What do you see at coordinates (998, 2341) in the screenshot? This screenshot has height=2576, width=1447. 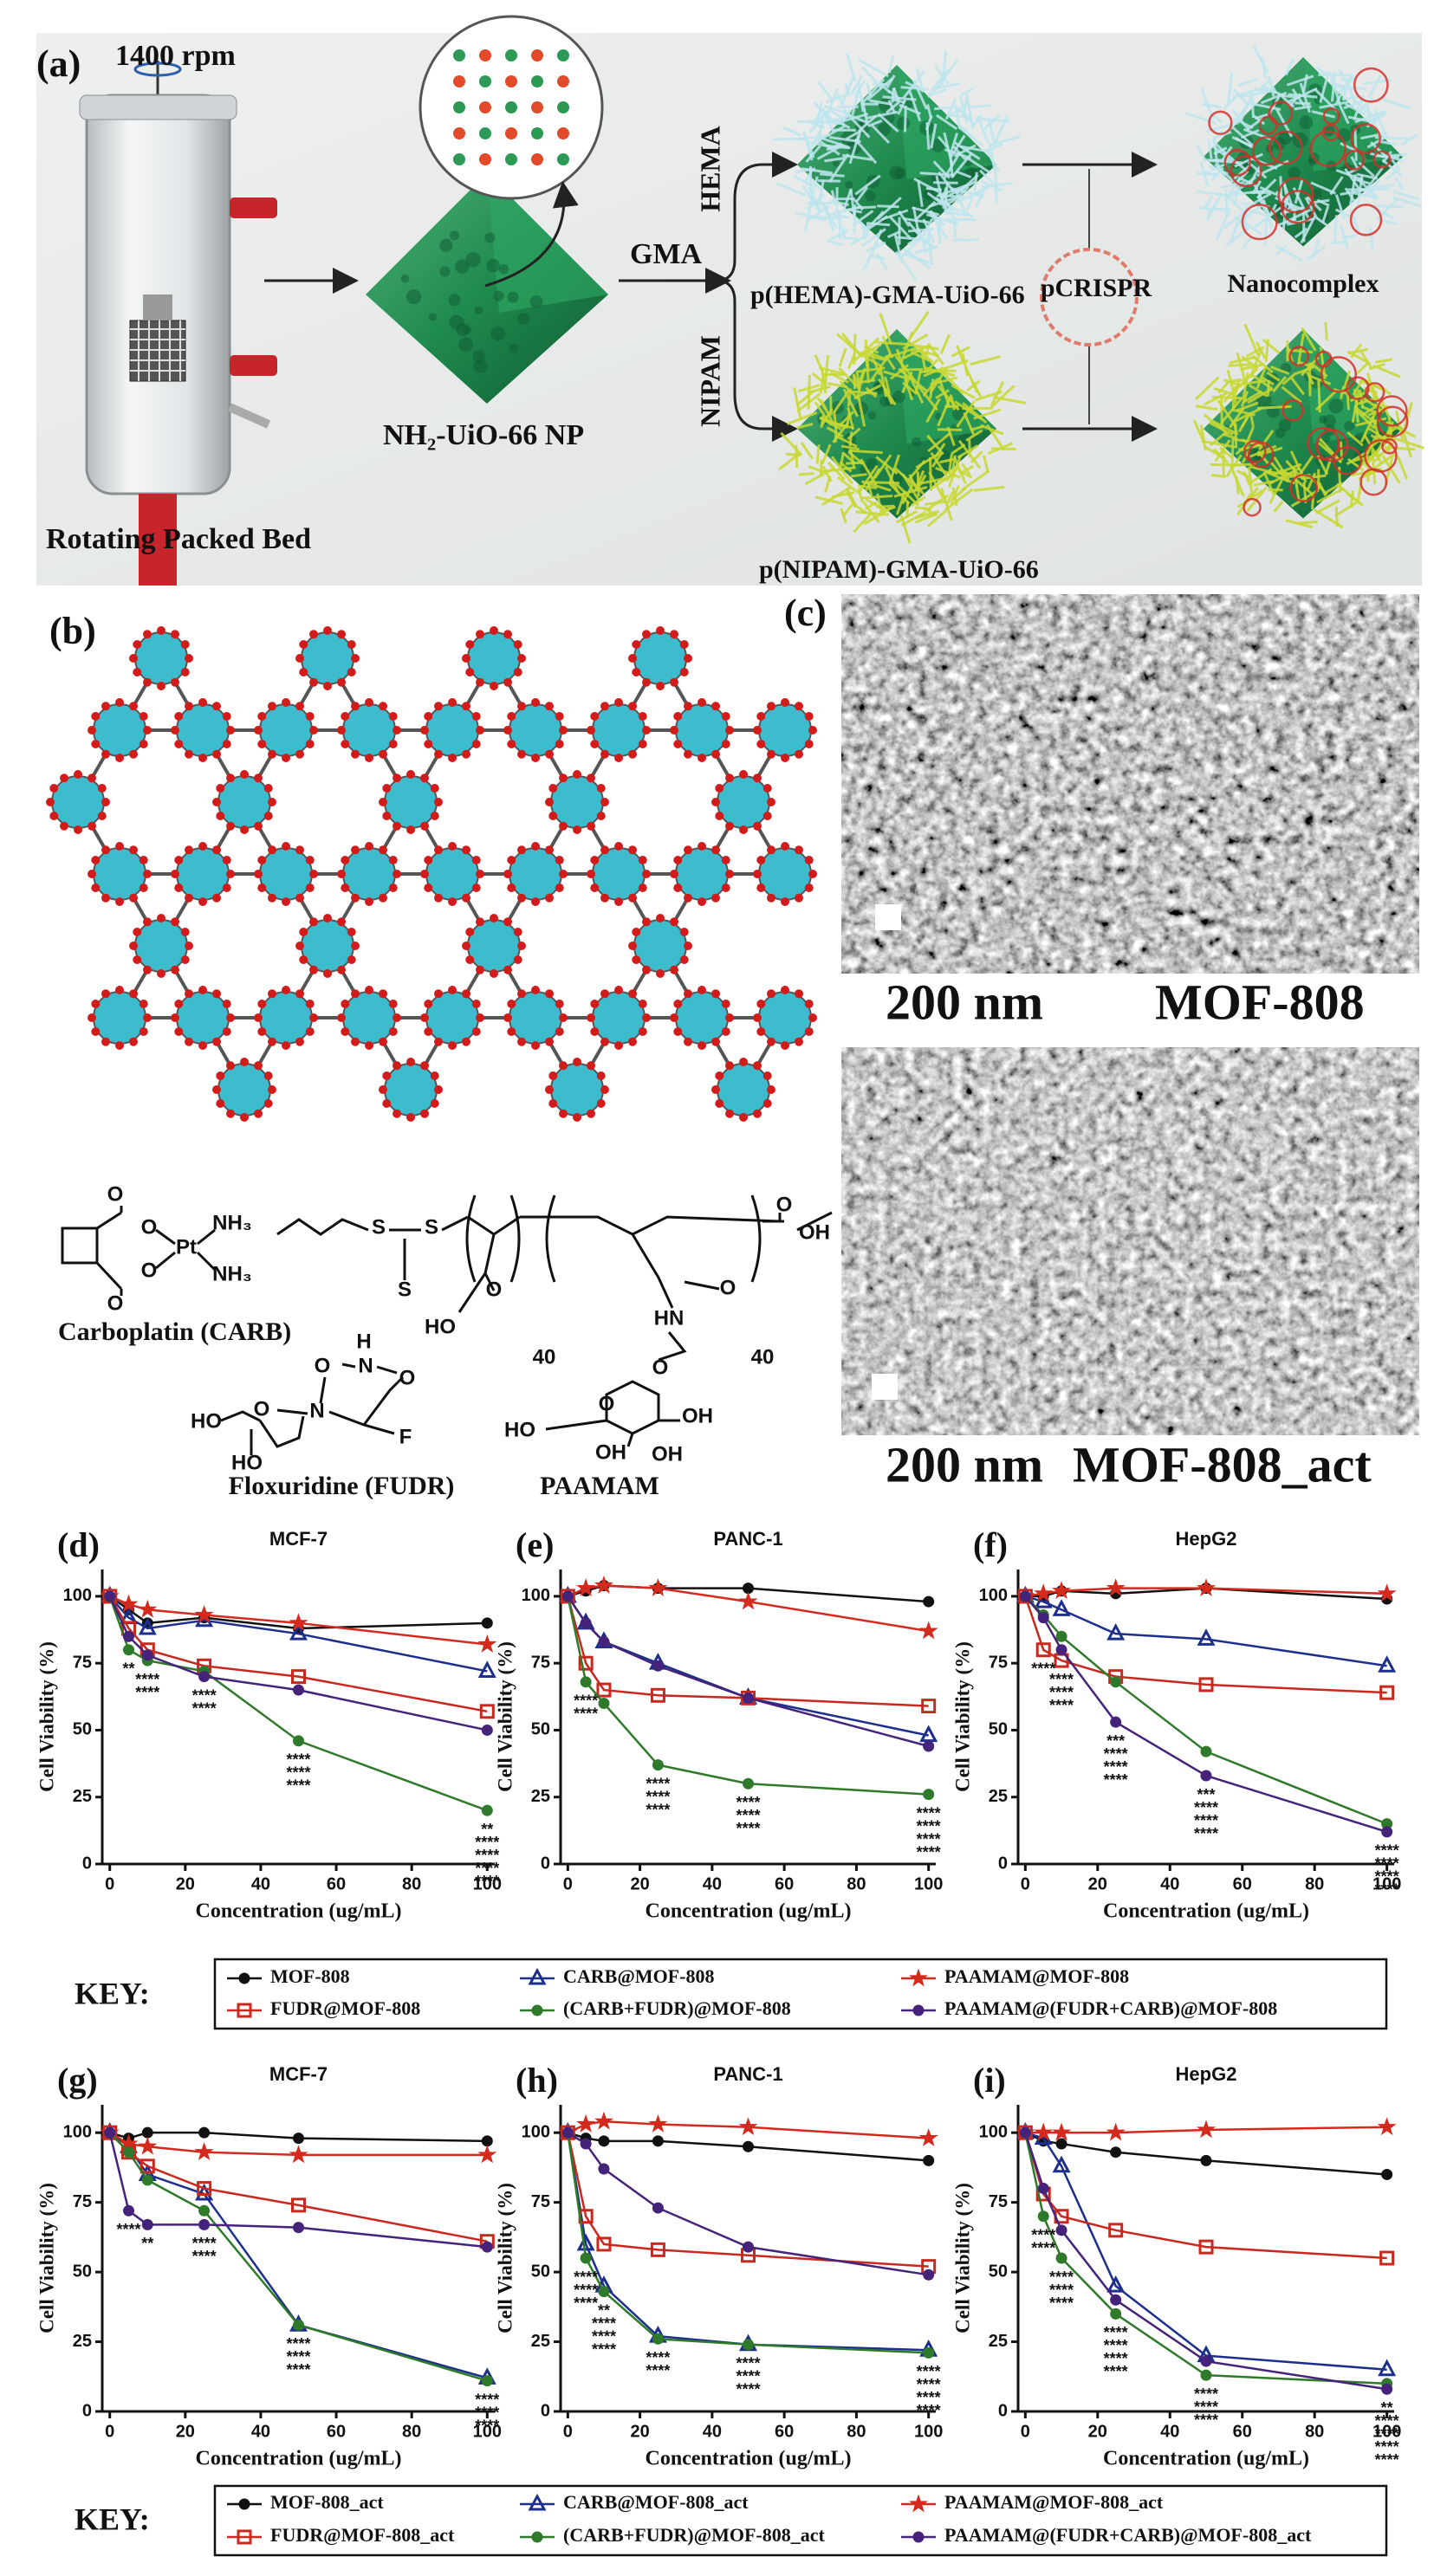 I see `y-tick-label: 25` at bounding box center [998, 2341].